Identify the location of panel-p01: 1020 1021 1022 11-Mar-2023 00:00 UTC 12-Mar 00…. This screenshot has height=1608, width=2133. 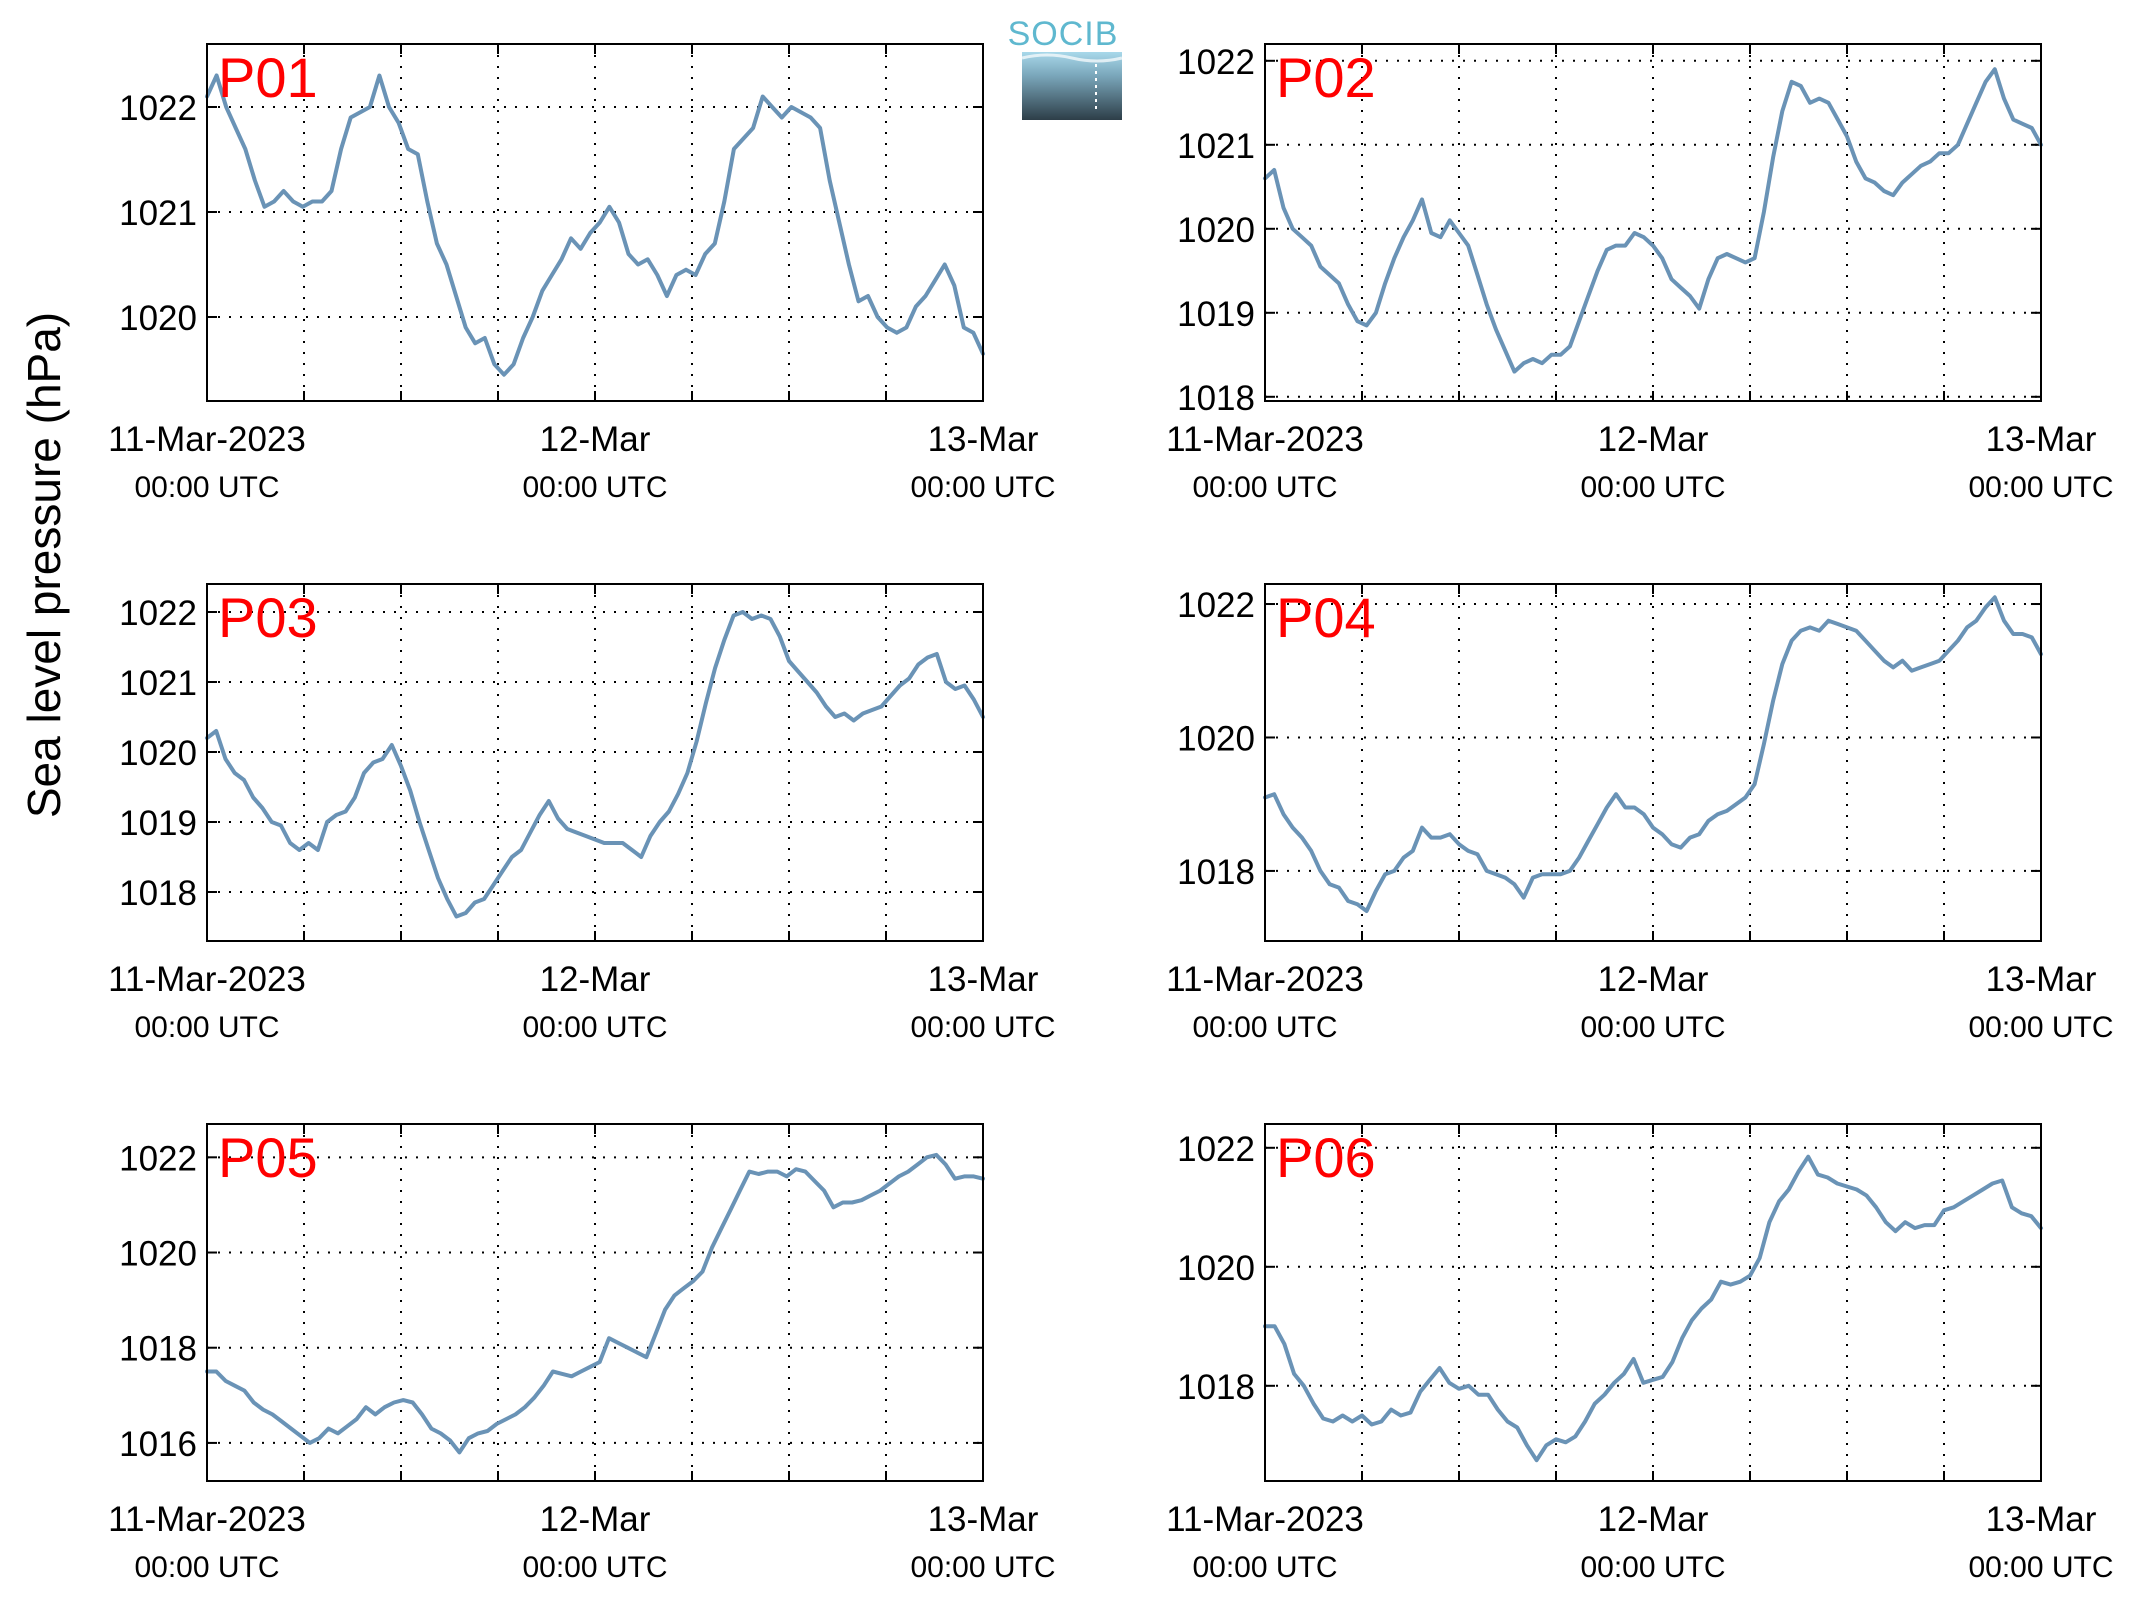
(582, 273).